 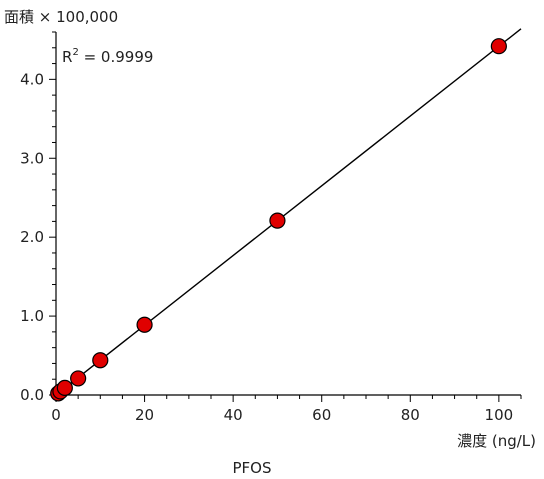 What do you see at coordinates (496, 441) in the screenshot?
I see `x-axis-title: 濃度 (ng/L)` at bounding box center [496, 441].